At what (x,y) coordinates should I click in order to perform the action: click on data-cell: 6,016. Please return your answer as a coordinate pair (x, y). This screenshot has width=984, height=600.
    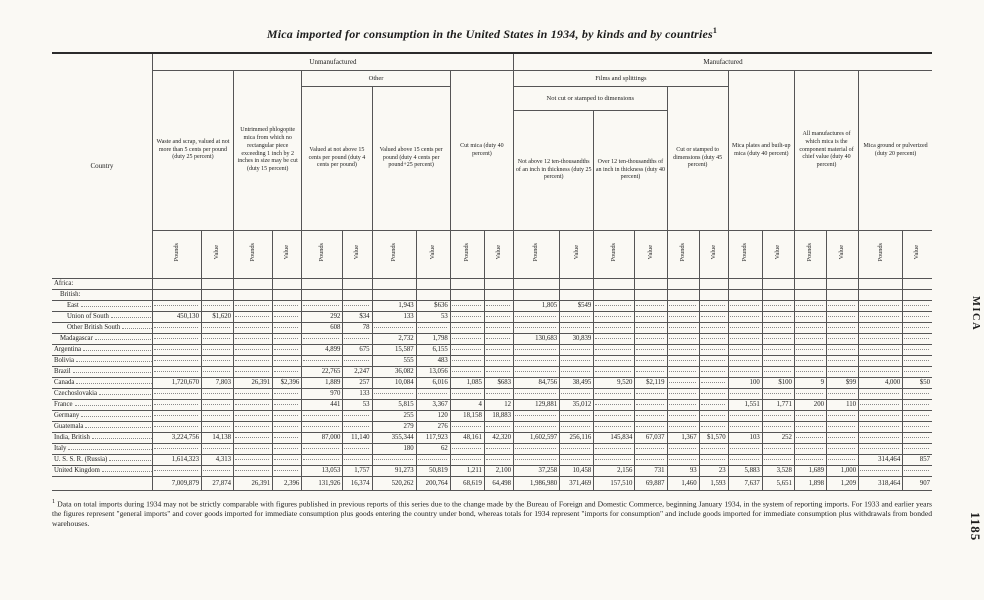
    Looking at the image, I should click on (433, 383).